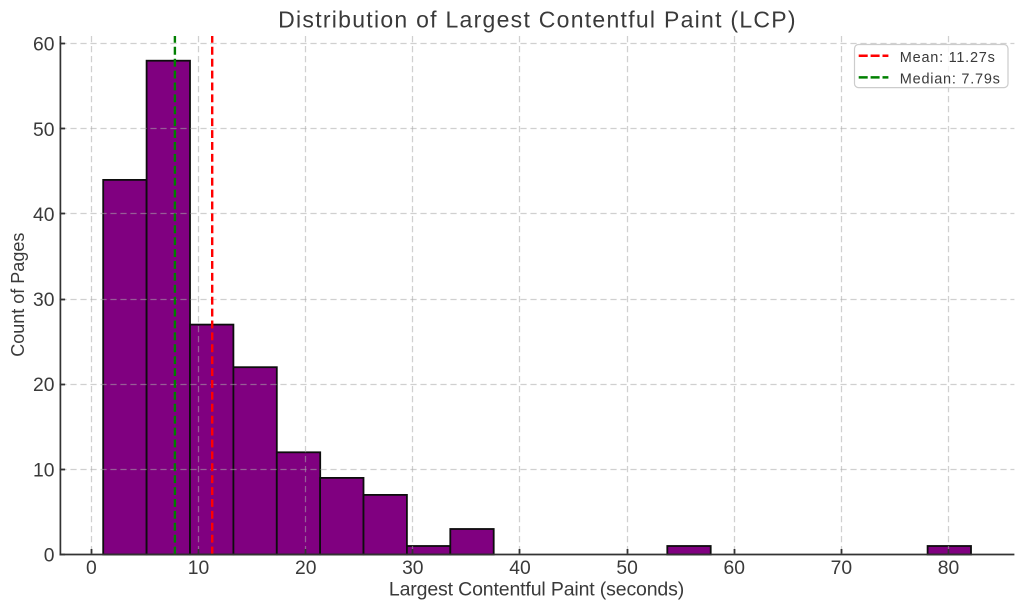 This screenshot has height=610, width=1024. Describe the element at coordinates (536, 590) in the screenshot. I see `svg-text:Largest Contentful Paint (seco: Largest Contentful Paint (seconds)` at that location.